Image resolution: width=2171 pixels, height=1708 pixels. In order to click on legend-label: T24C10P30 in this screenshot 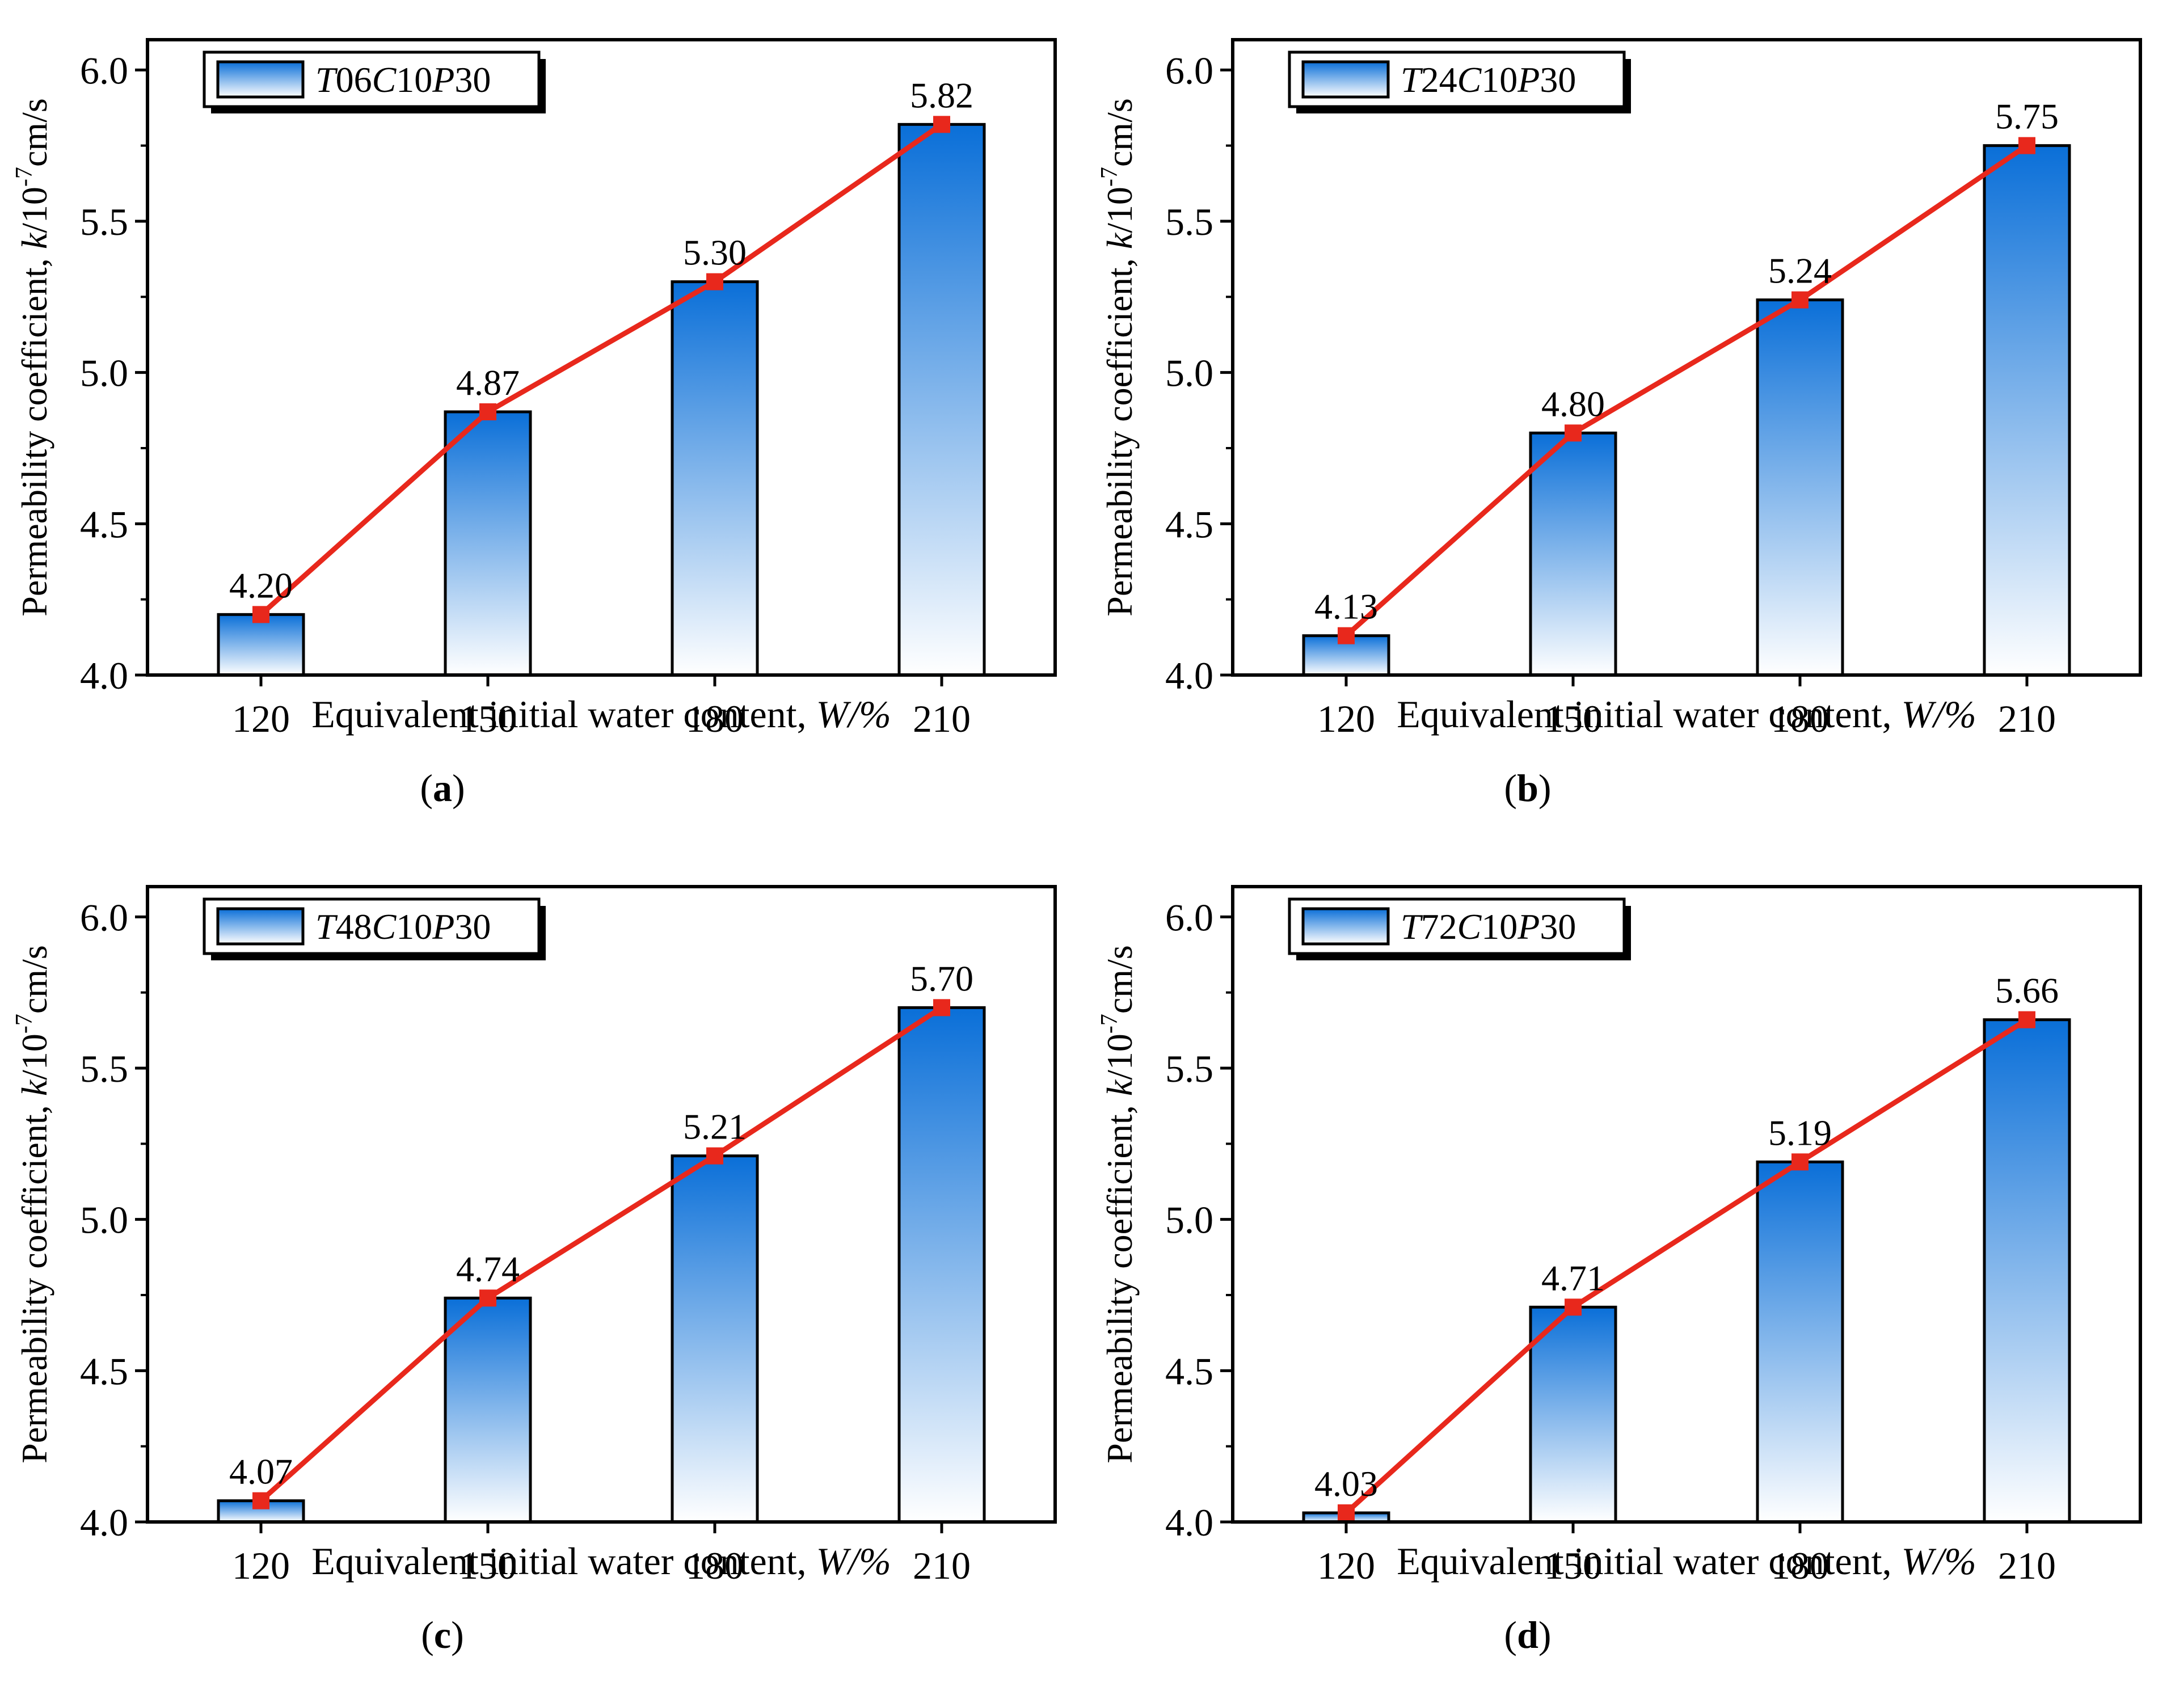, I will do `click(1488, 80)`.